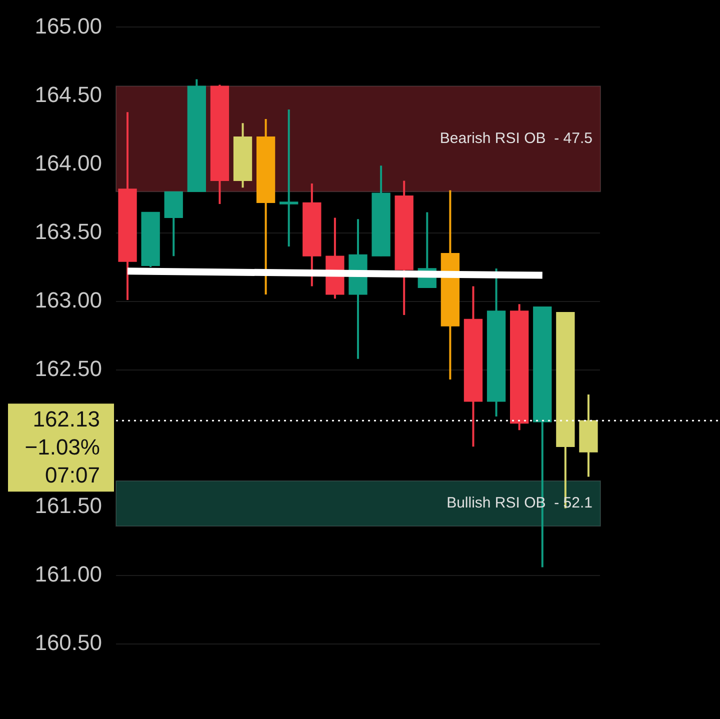 Image resolution: width=720 pixels, height=719 pixels. What do you see at coordinates (68, 231) in the screenshot?
I see `y-tick-label: 163.50` at bounding box center [68, 231].